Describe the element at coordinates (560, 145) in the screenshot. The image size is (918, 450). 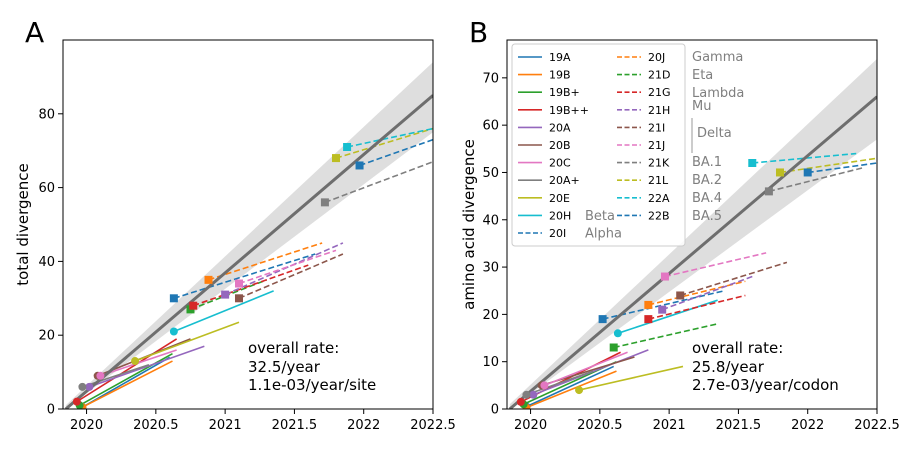
I see `legend-label-20B: 20B` at that location.